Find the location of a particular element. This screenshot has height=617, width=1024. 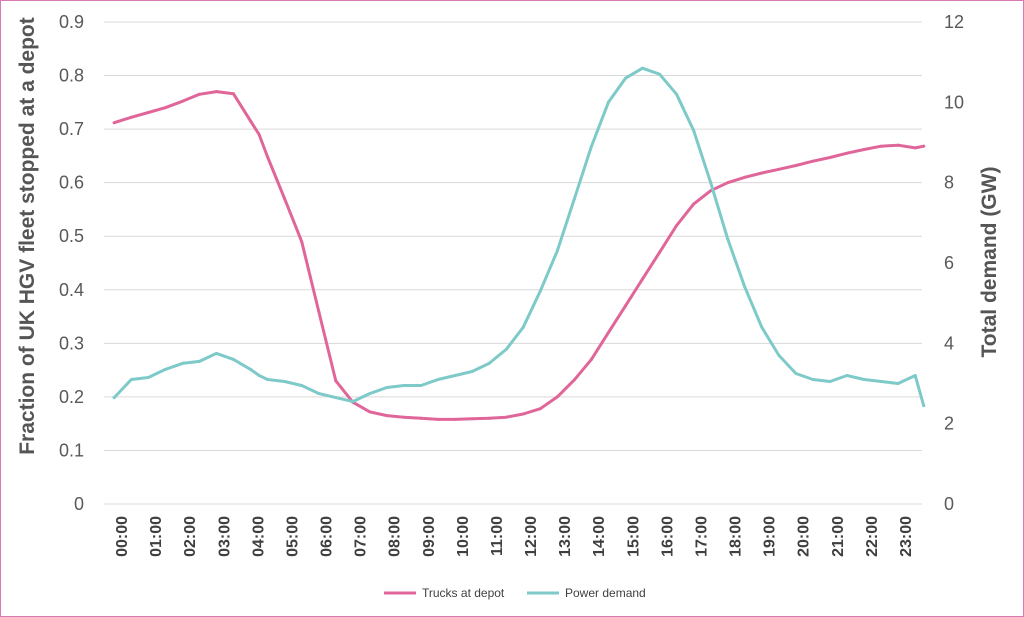

right-y-axis-ticks: 0 2 4 6 8 10 12 is located at coordinates (954, 263).